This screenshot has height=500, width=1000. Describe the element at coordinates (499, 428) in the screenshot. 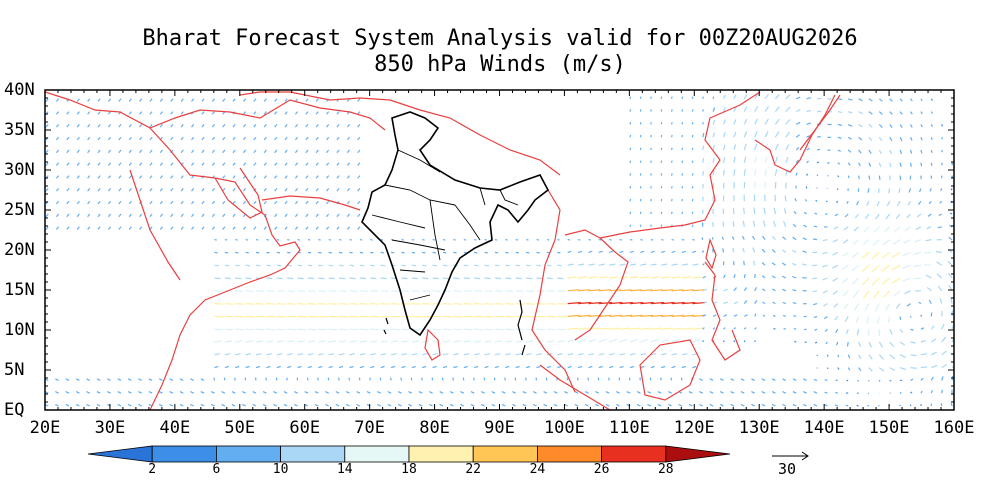

I see `lon-tick-label: 90E` at that location.